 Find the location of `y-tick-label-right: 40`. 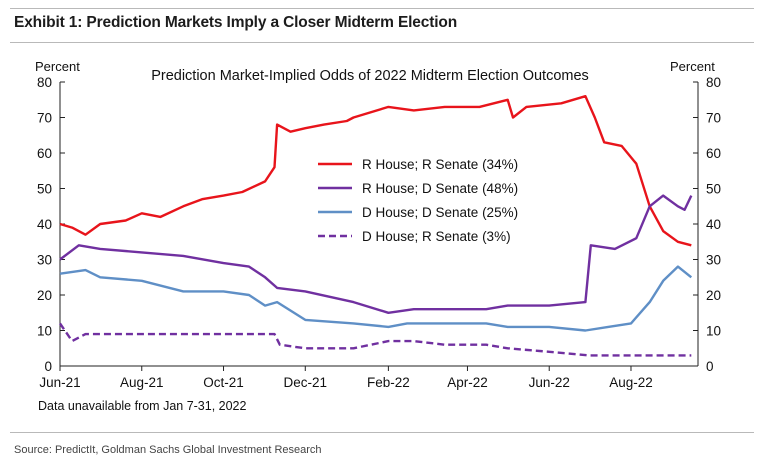

y-tick-label-right: 40 is located at coordinates (713, 224).